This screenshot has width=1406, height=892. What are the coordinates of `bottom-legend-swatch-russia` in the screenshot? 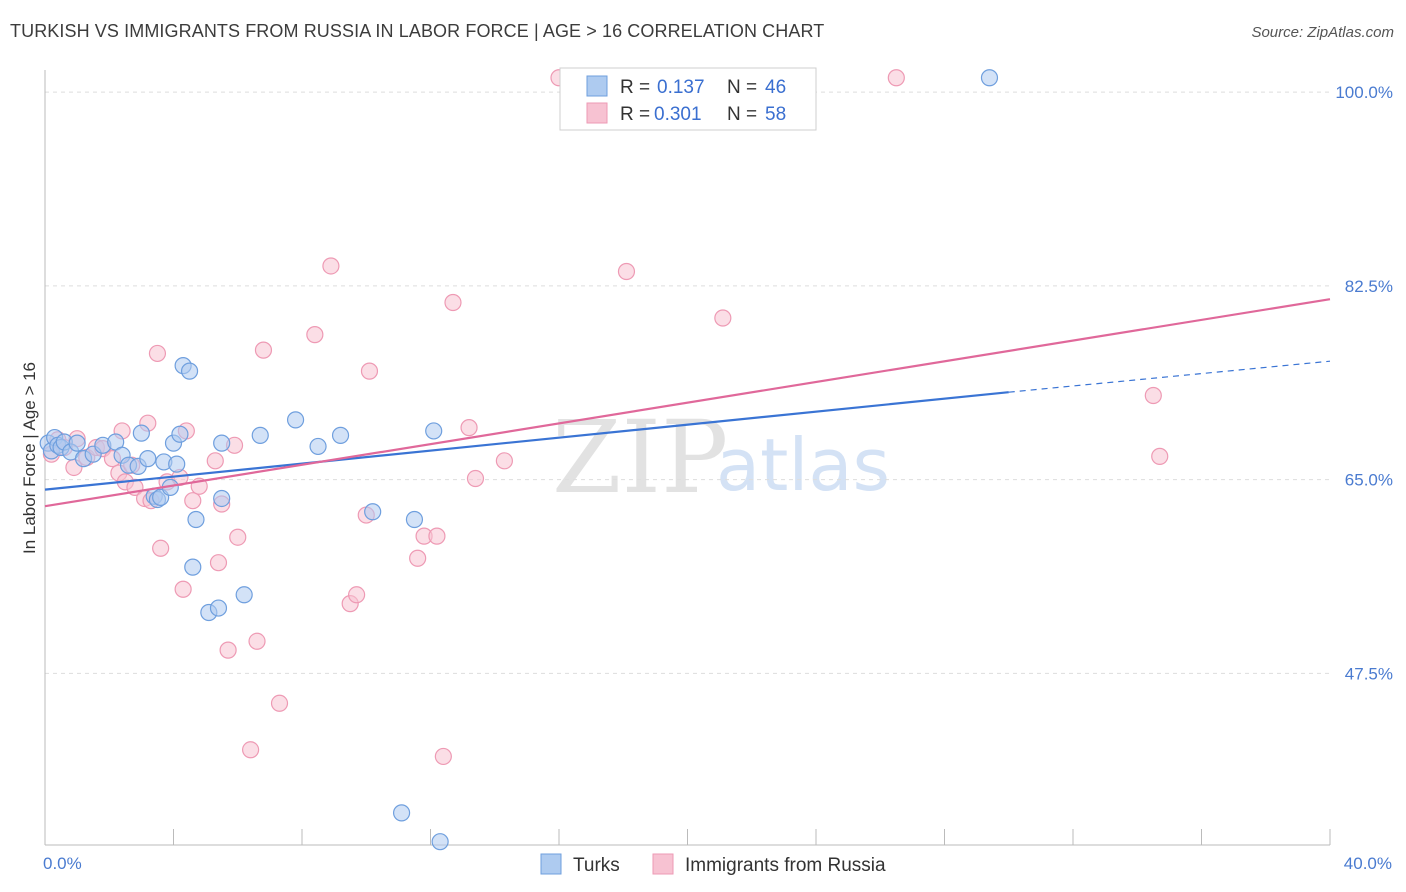 It's located at (663, 864).